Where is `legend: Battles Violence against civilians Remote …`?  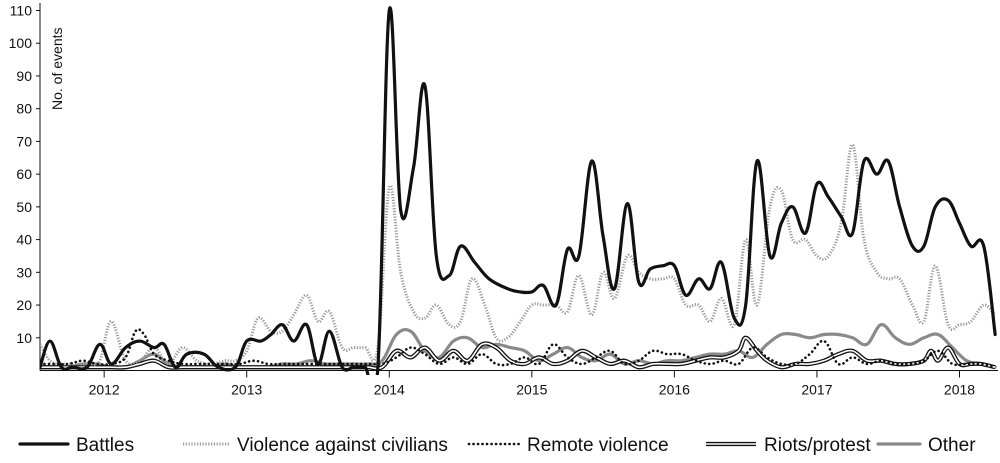 legend: Battles Violence against civilians Remote … is located at coordinates (497, 445).